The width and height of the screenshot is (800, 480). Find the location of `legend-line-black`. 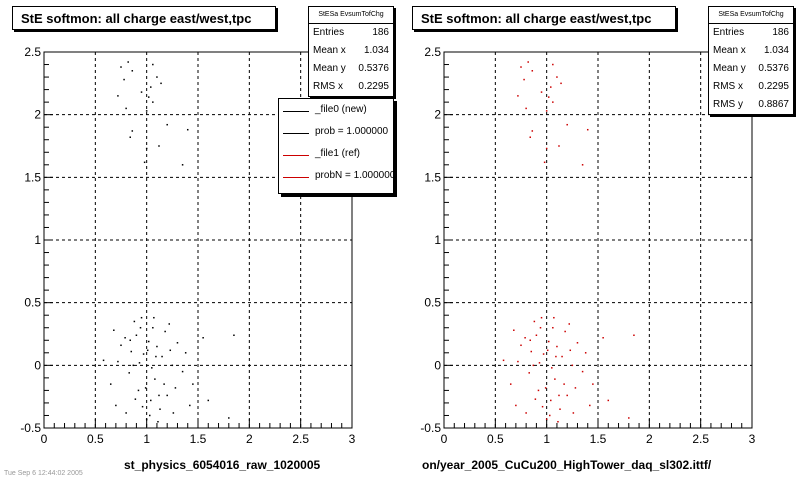

legend-line-black is located at coordinates (296, 133).